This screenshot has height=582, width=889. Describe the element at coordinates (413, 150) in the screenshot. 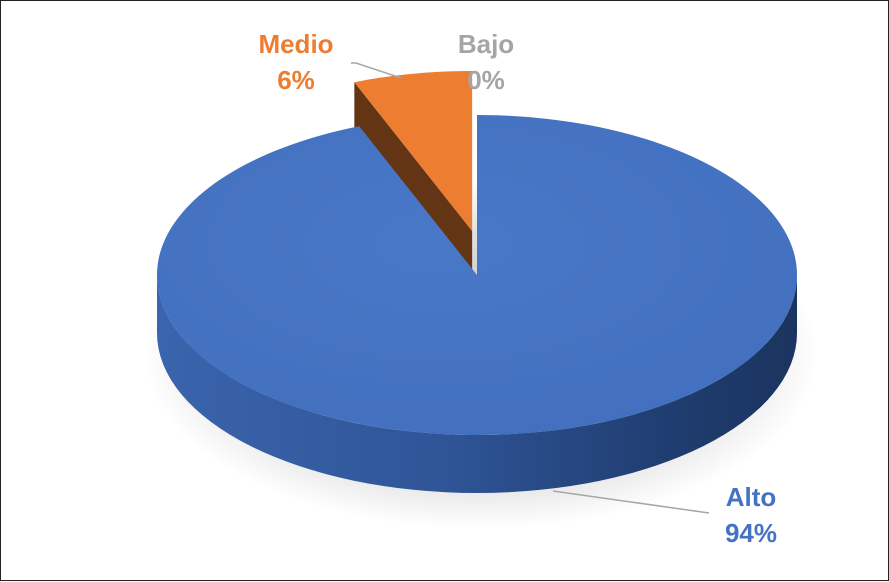

I see `slice-medio` at that location.